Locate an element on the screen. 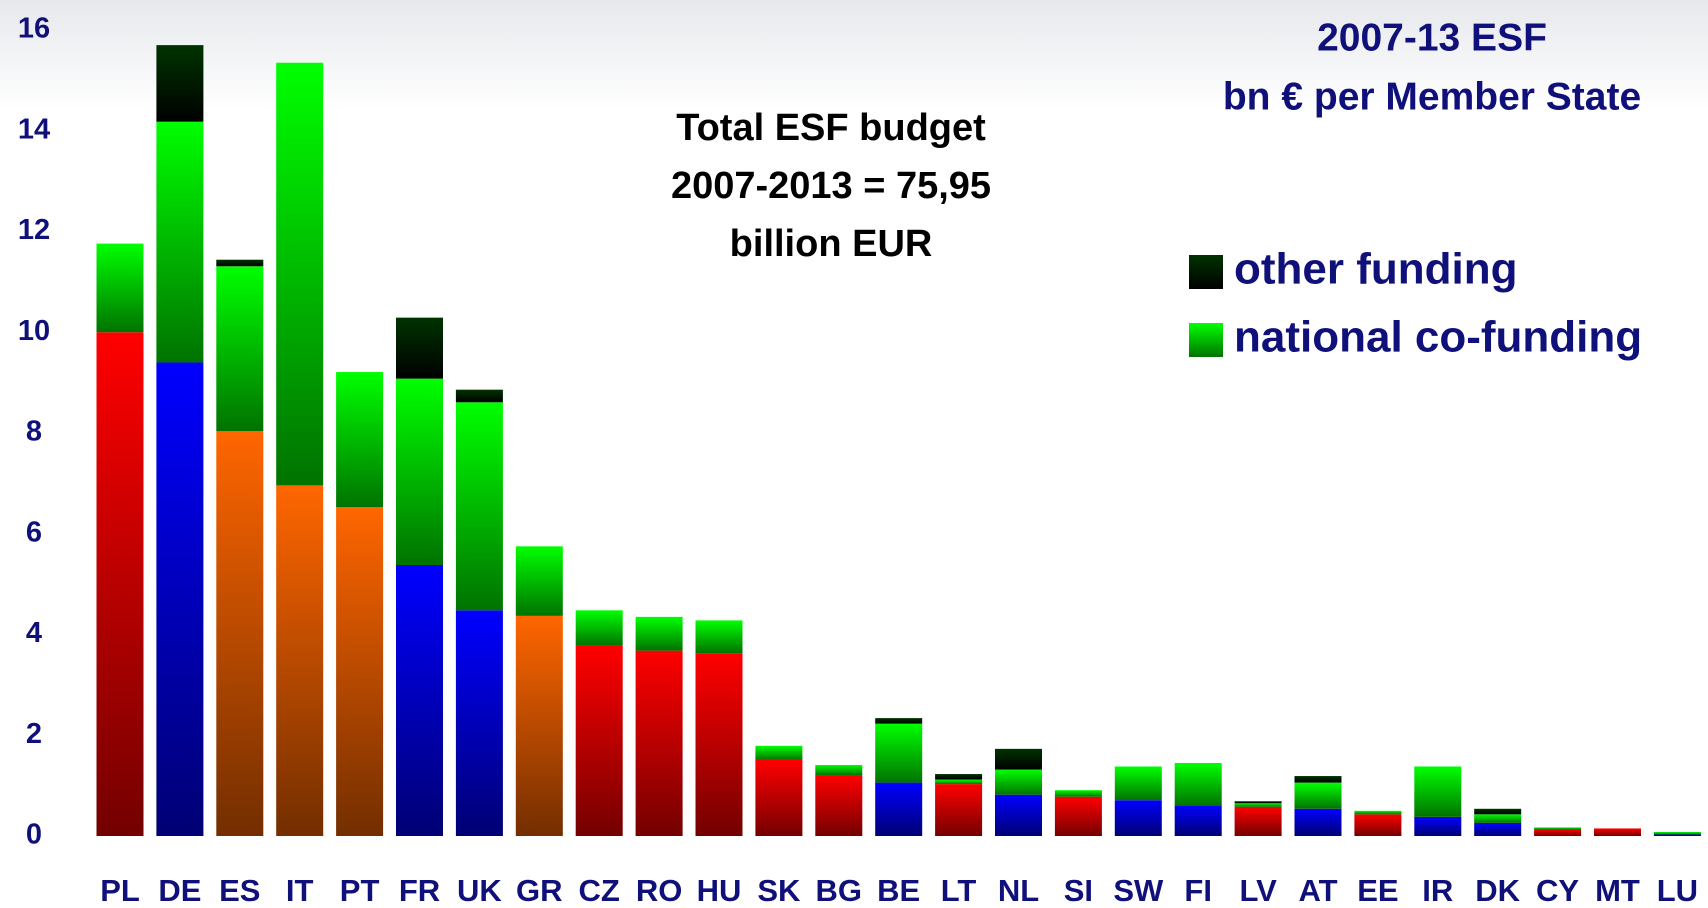 The width and height of the screenshot is (1708, 908). annotation: billion EUR is located at coordinates (831, 244).